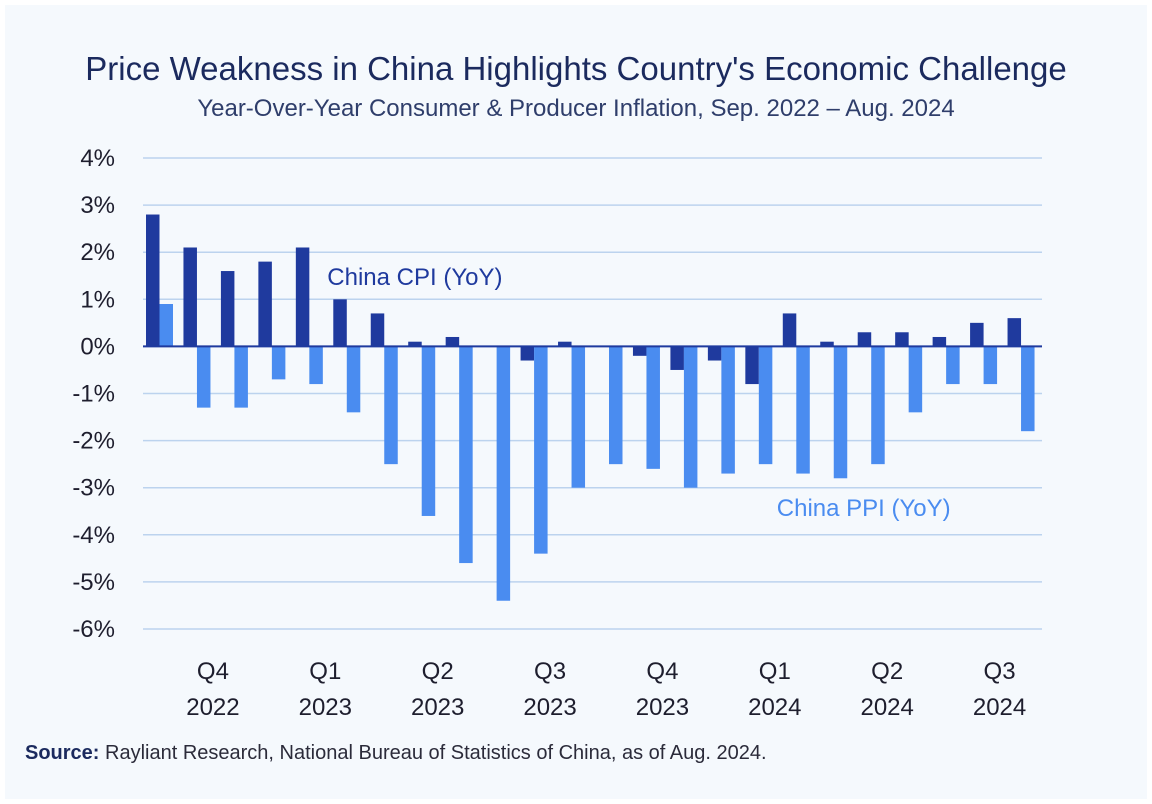 The width and height of the screenshot is (1152, 804). Describe the element at coordinates (93, 582) in the screenshot. I see `y-tick-label: -5%` at that location.